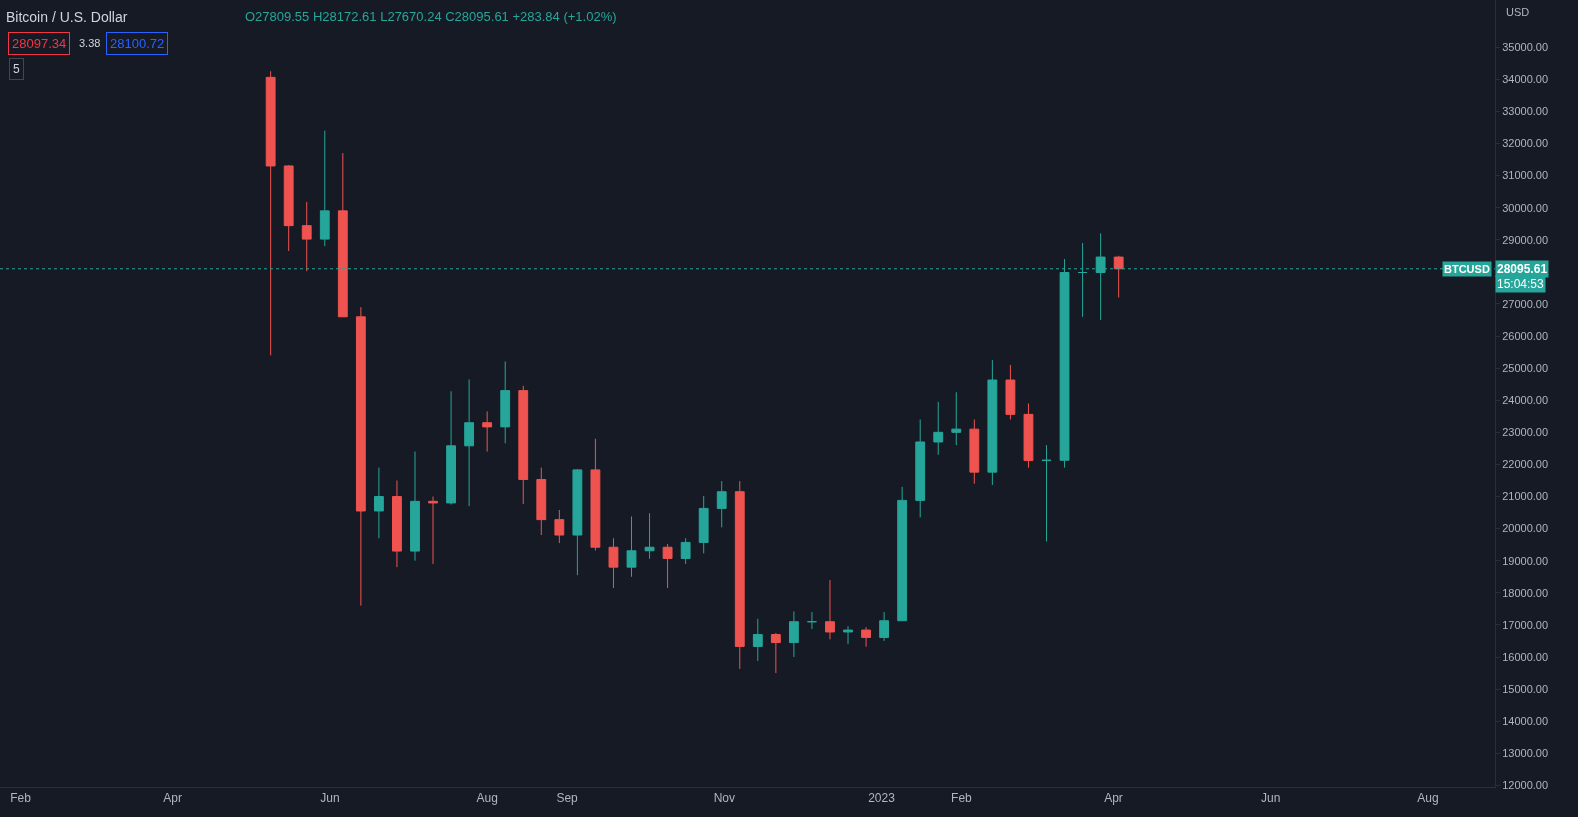 This screenshot has height=817, width=1578. What do you see at coordinates (1525, 335) in the screenshot?
I see `y-tick-label: 26000.00` at bounding box center [1525, 335].